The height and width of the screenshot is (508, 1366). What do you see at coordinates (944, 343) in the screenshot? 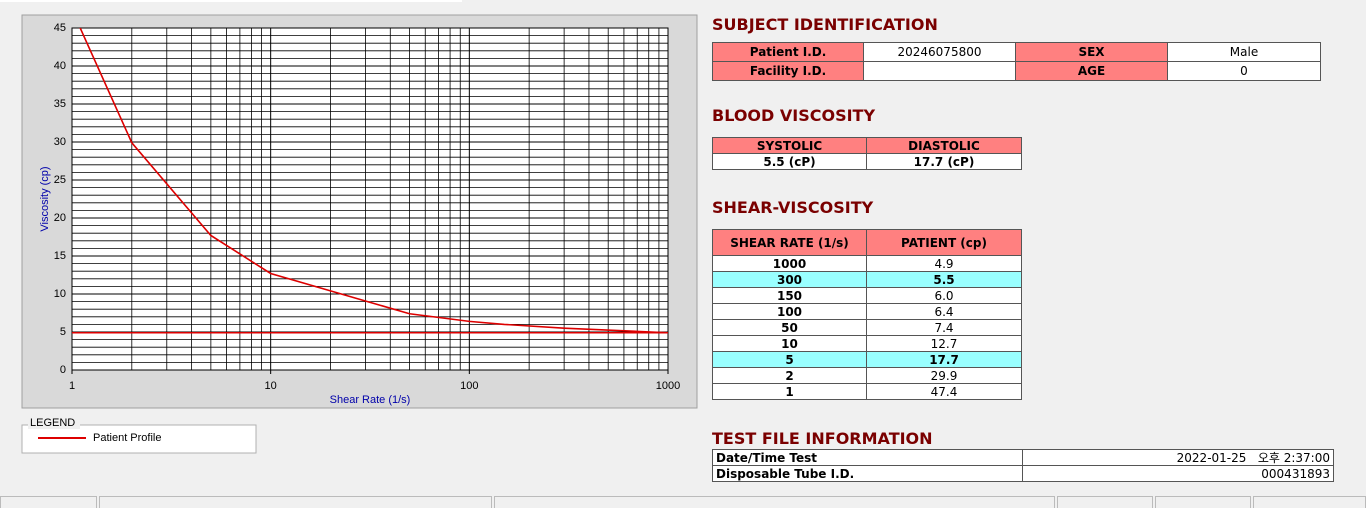
I see `table-cell: 12.7` at bounding box center [944, 343].